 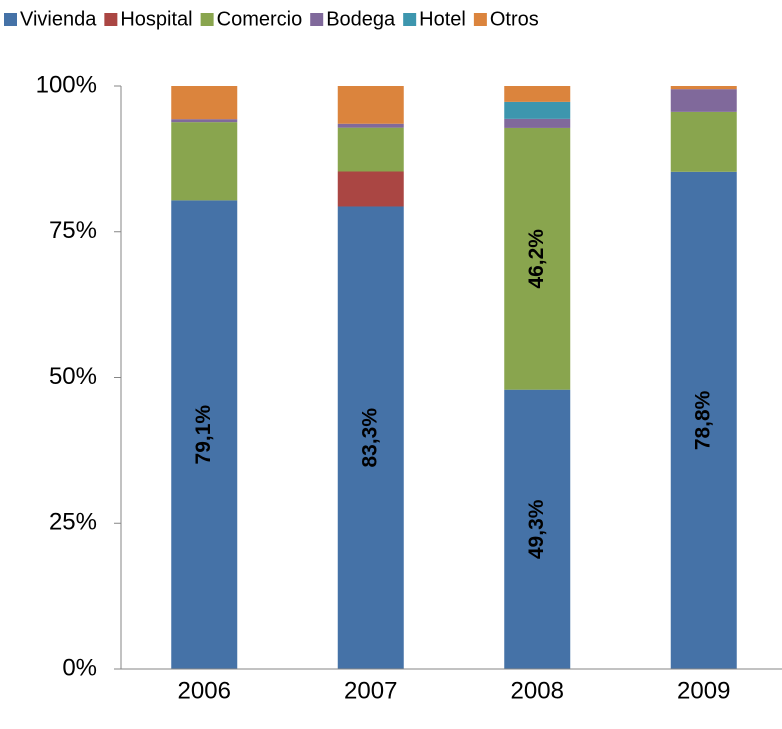 What do you see at coordinates (703, 690) in the screenshot?
I see `x-tick-label: 2009` at bounding box center [703, 690].